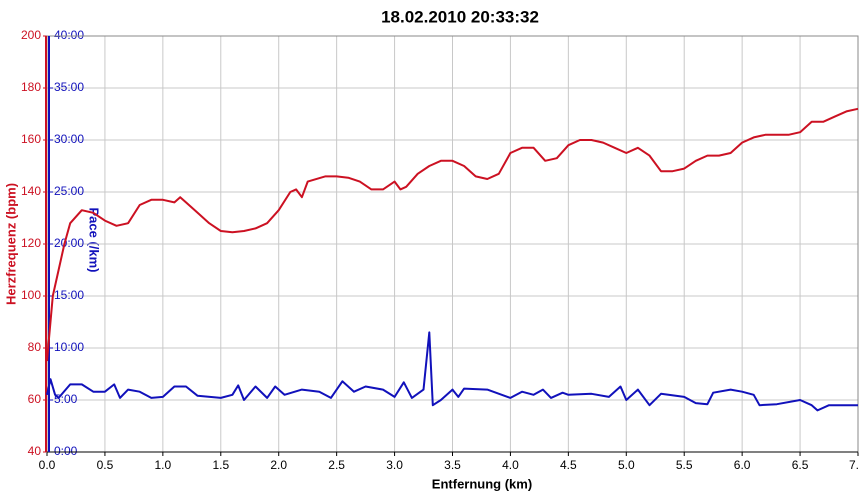 The width and height of the screenshot is (863, 493). I want to click on x-tick-label: 3.5, so click(452, 465).